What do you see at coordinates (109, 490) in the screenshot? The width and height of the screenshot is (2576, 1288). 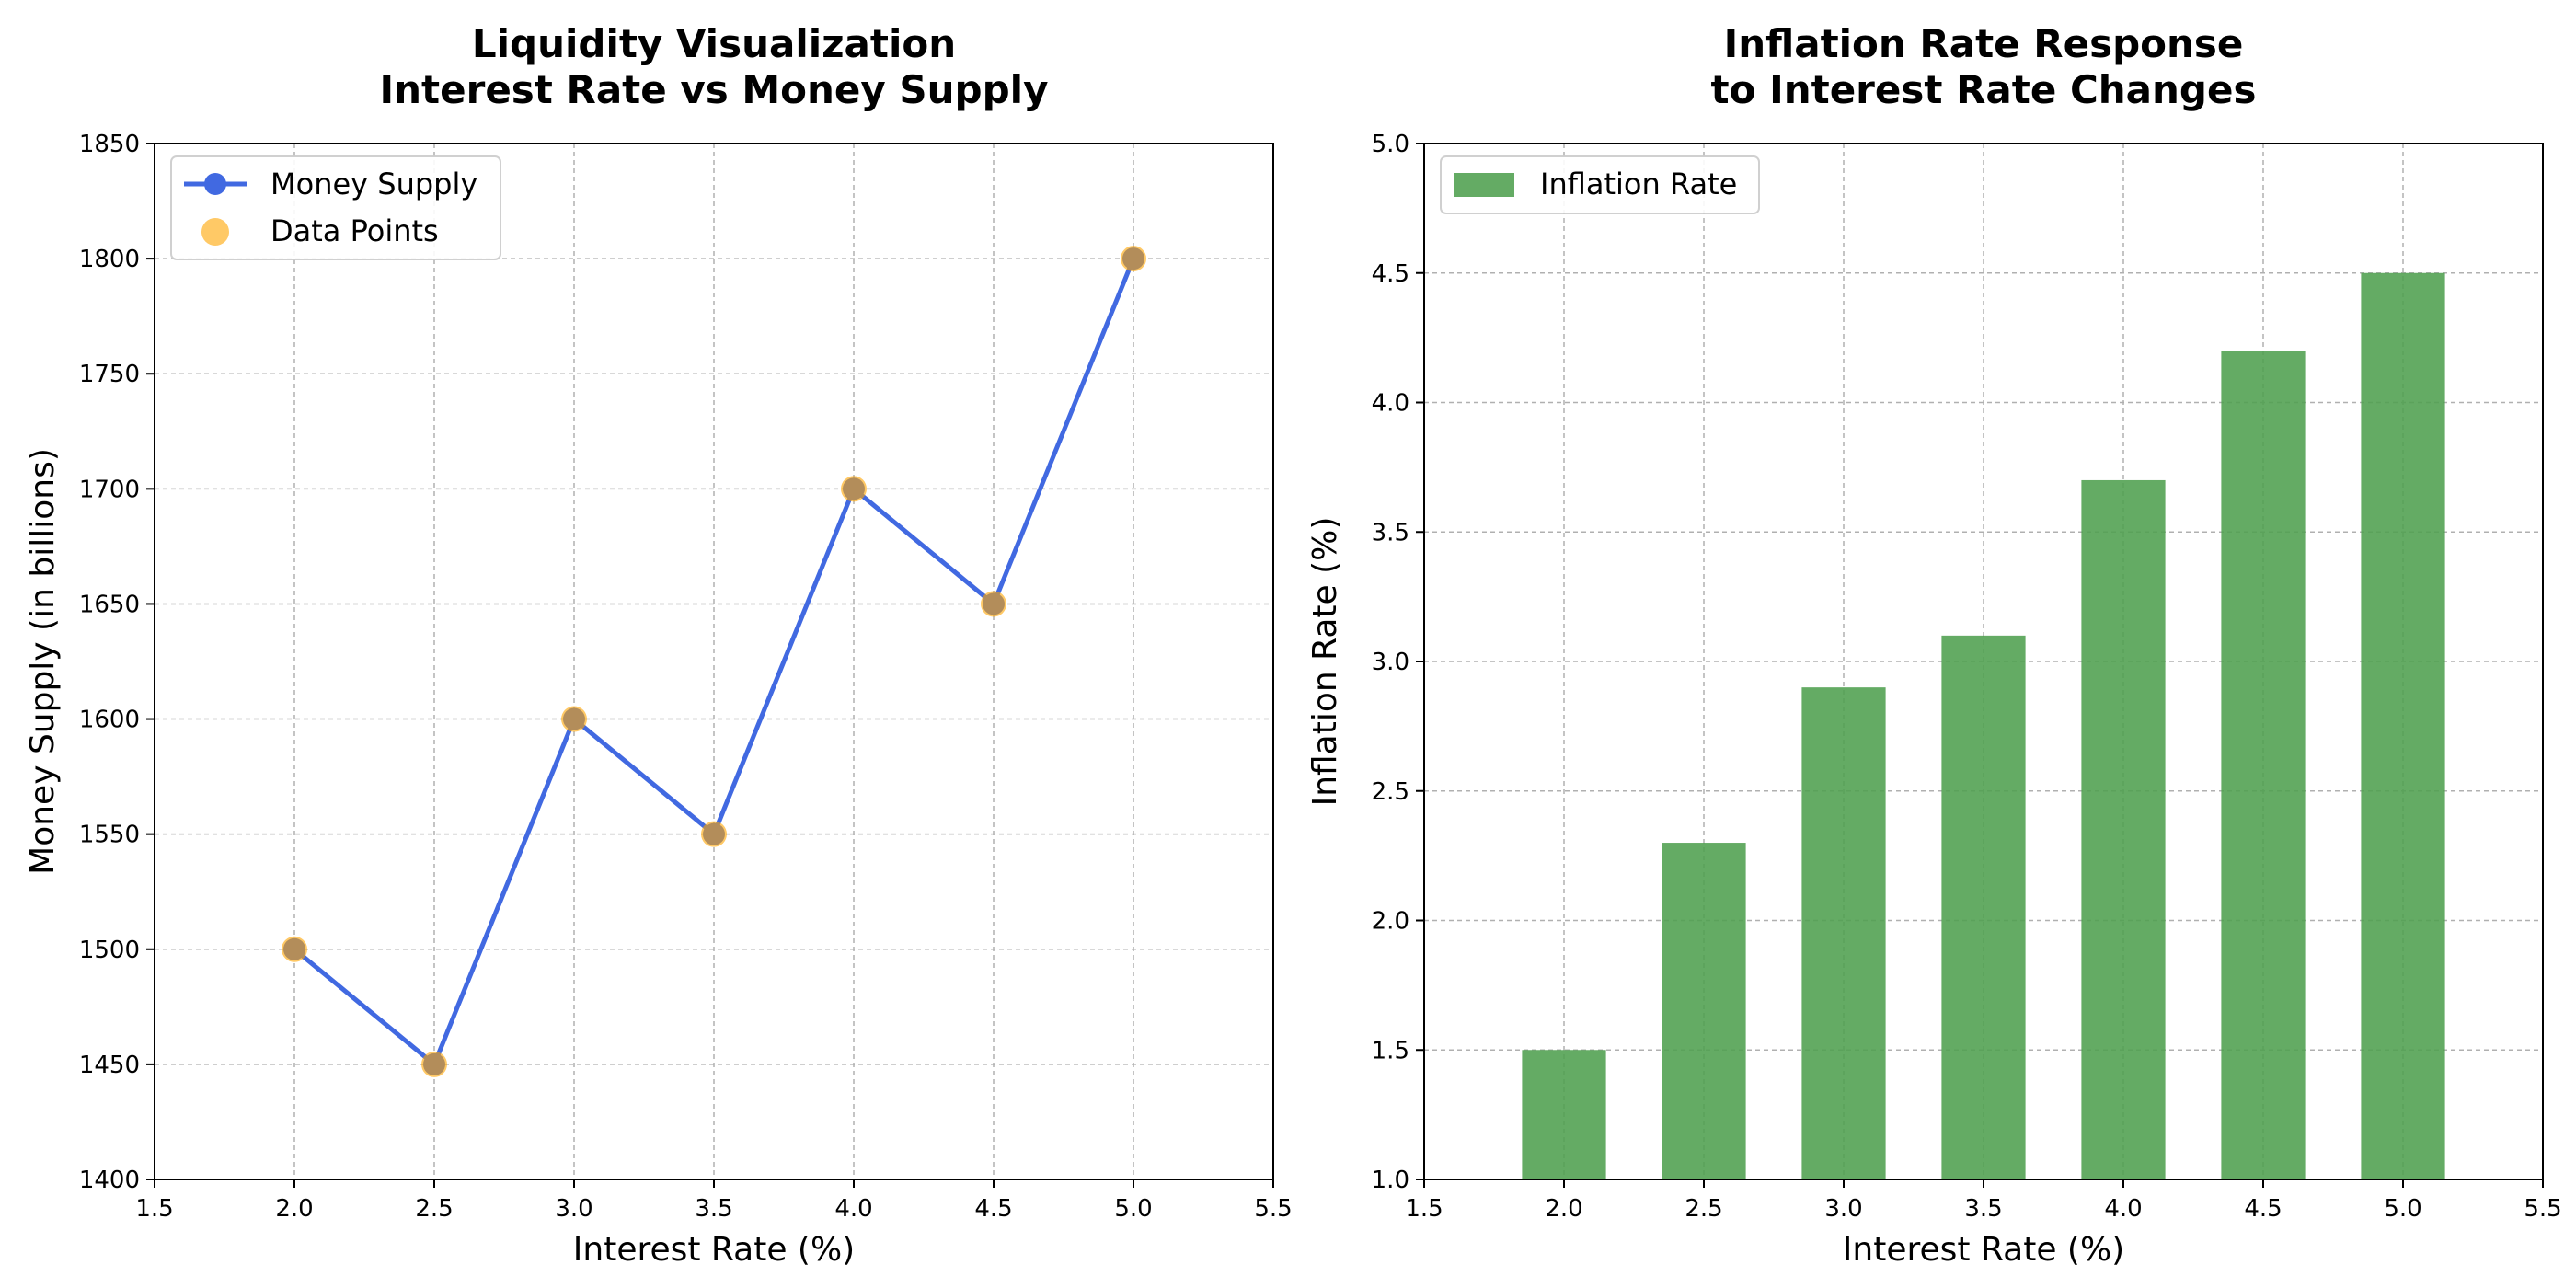 I see `y-tick-label: 1700` at bounding box center [109, 490].